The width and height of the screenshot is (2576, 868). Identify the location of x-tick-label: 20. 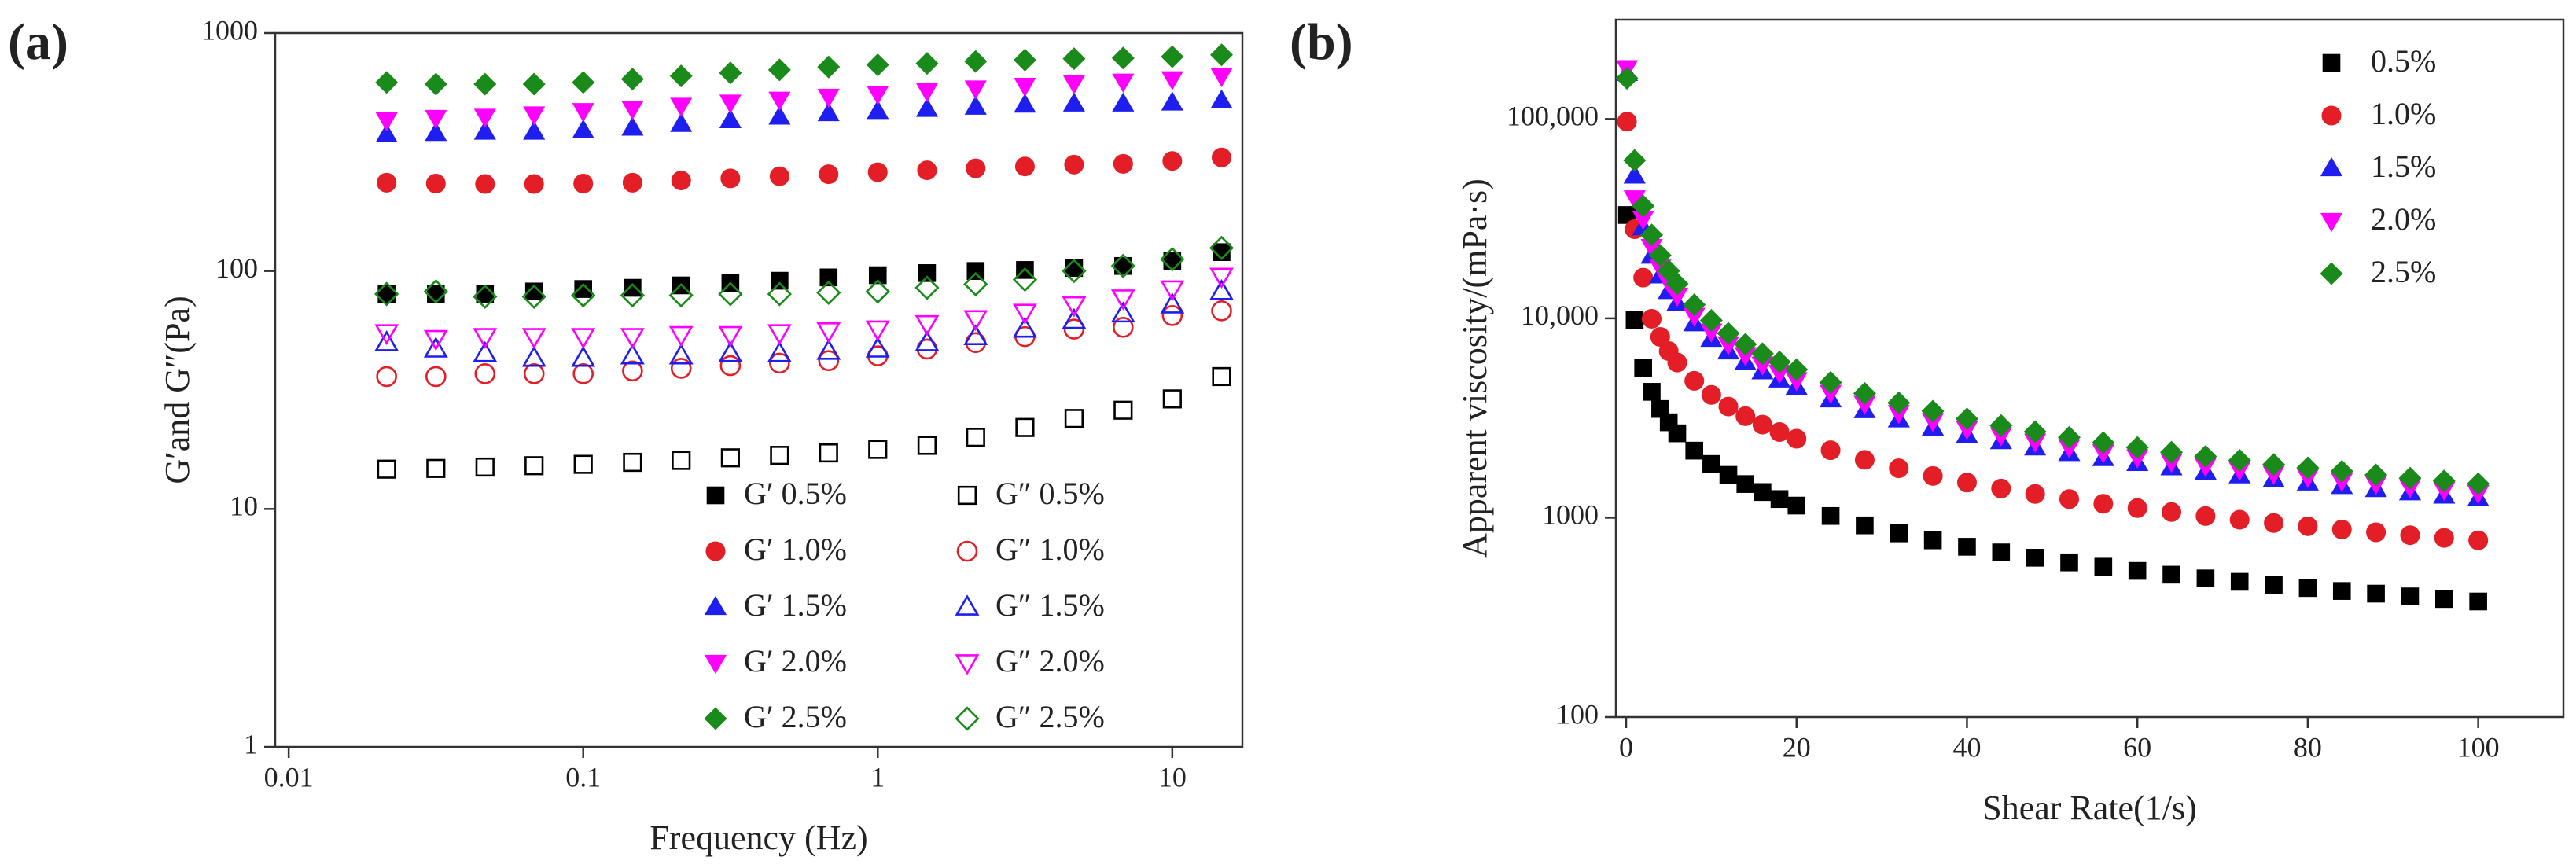
(1797, 747).